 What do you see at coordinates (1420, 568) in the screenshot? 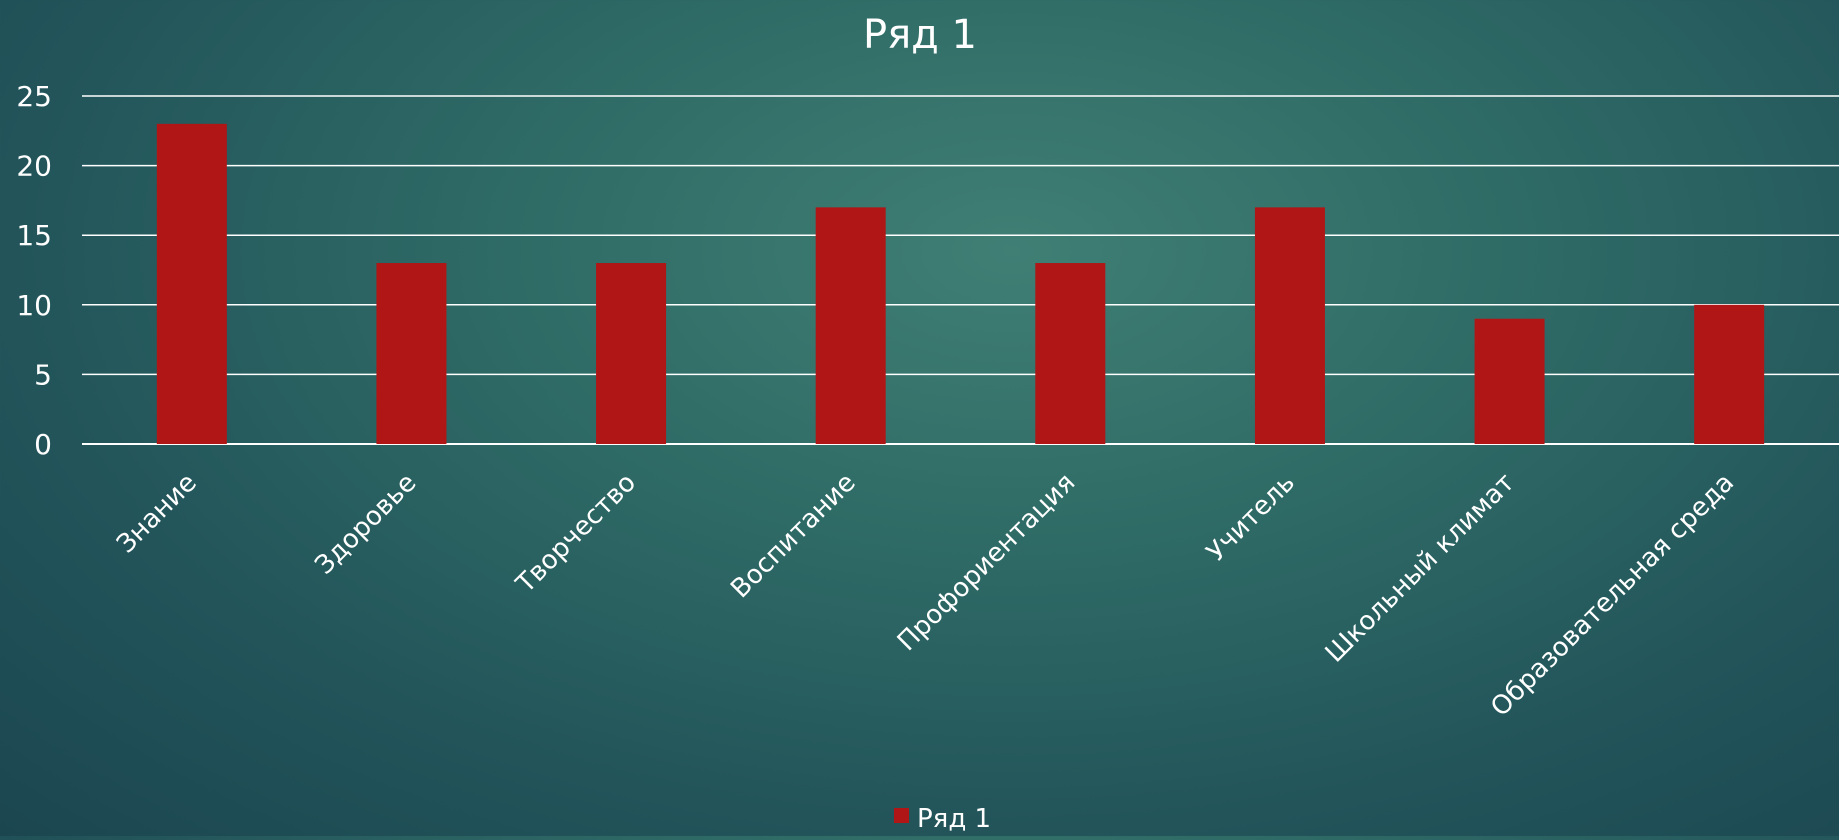
I see `x-tick-label: Школьный климат` at bounding box center [1420, 568].